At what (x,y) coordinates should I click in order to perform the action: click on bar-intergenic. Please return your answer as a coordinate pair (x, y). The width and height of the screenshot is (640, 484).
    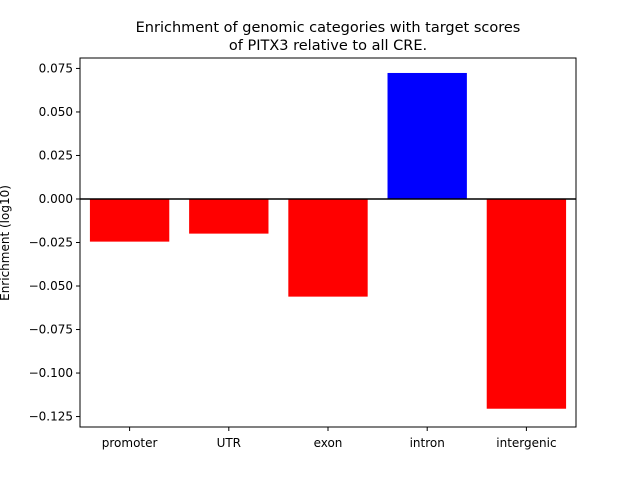
    Looking at the image, I should click on (526, 303).